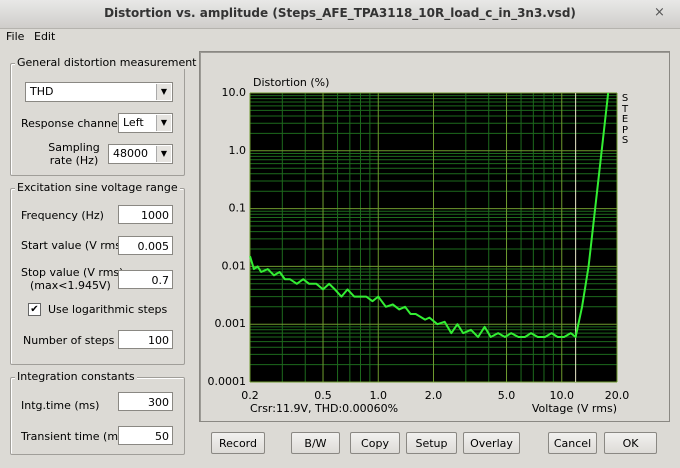 The width and height of the screenshot is (680, 468). I want to click on x-tick-label: 1.0, so click(379, 395).